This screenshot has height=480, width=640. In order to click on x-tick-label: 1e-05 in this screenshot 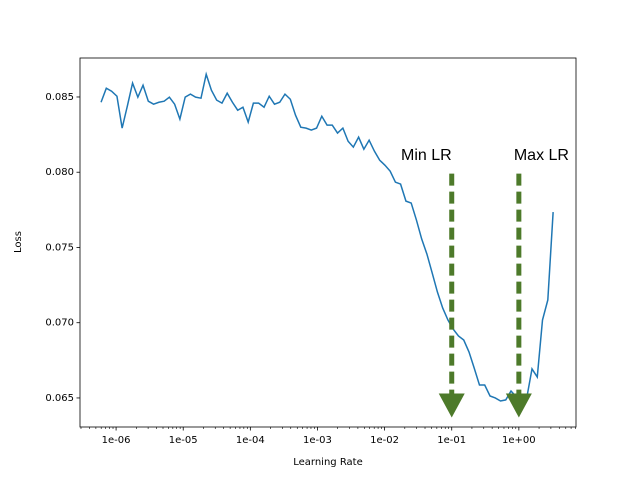, I will do `click(183, 440)`.